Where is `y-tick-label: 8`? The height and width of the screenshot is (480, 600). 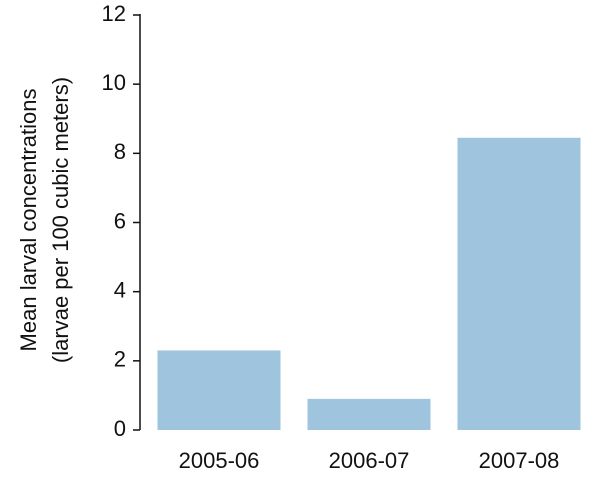
y-tick-label: 8 is located at coordinates (120, 151).